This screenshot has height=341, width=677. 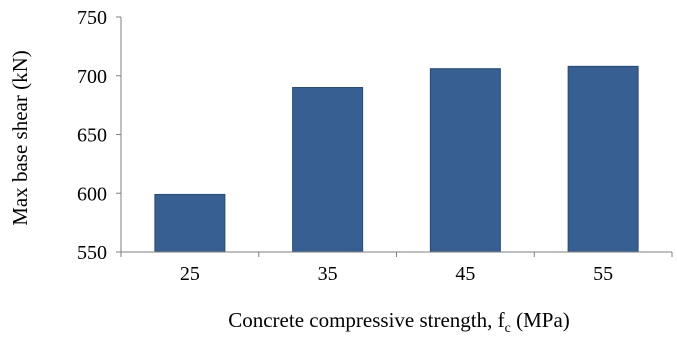 I want to click on y-axis-ticks: 550 600 650 700 750, so click(x=99, y=135).